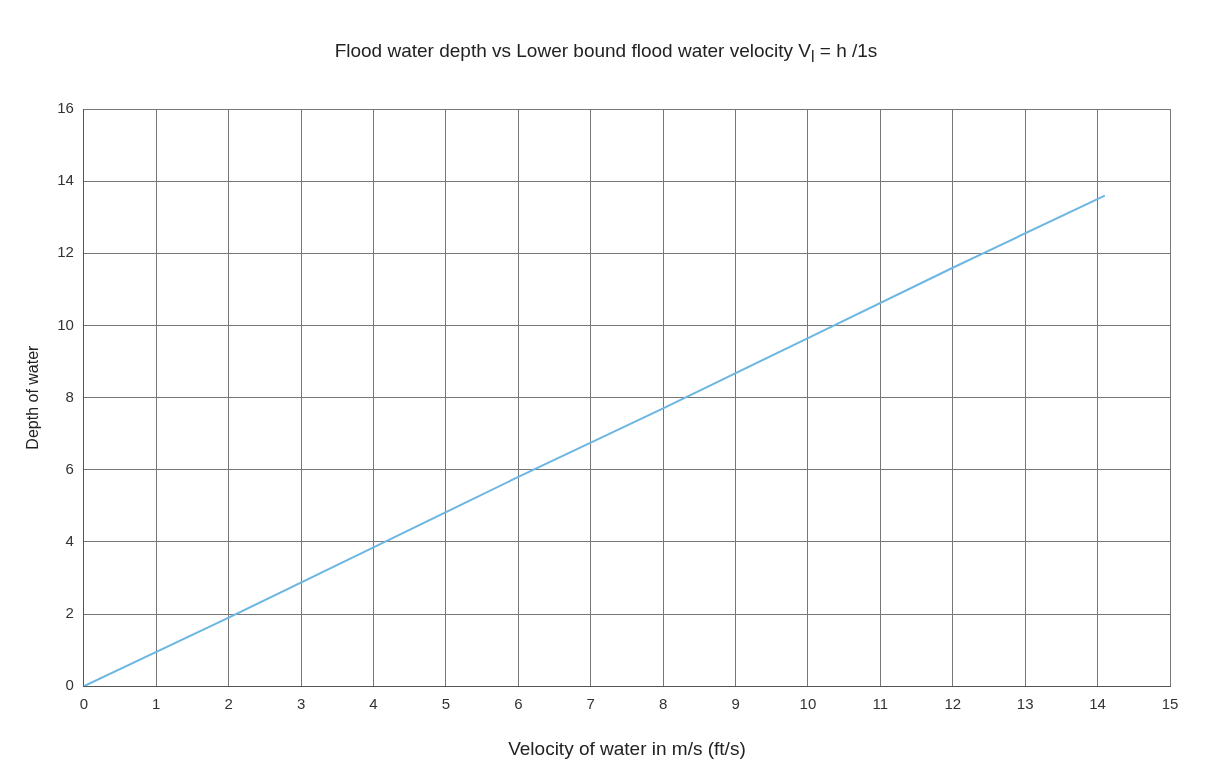 The height and width of the screenshot is (771, 1212). What do you see at coordinates (590, 704) in the screenshot?
I see `x-tick-label: 7` at bounding box center [590, 704].